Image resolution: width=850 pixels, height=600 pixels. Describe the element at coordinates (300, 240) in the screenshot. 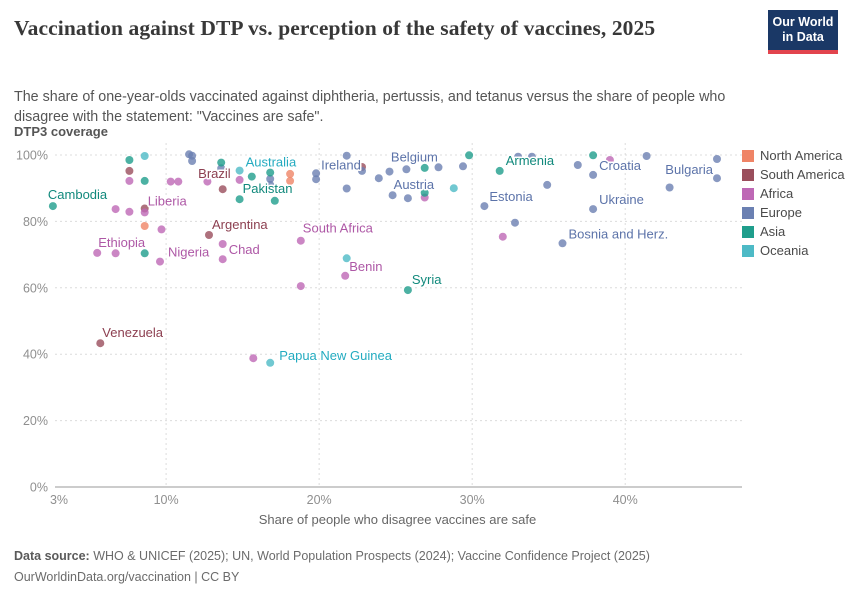

I see `data-point-south-africa` at that location.